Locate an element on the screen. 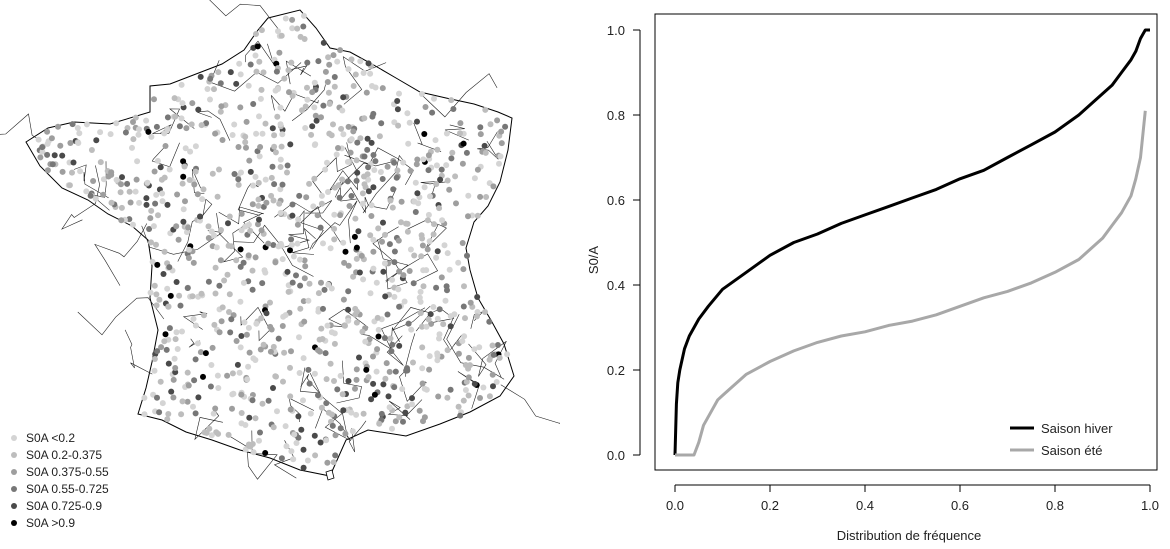  x-axis-label: Distribution de fréquence is located at coordinates (909, 535).